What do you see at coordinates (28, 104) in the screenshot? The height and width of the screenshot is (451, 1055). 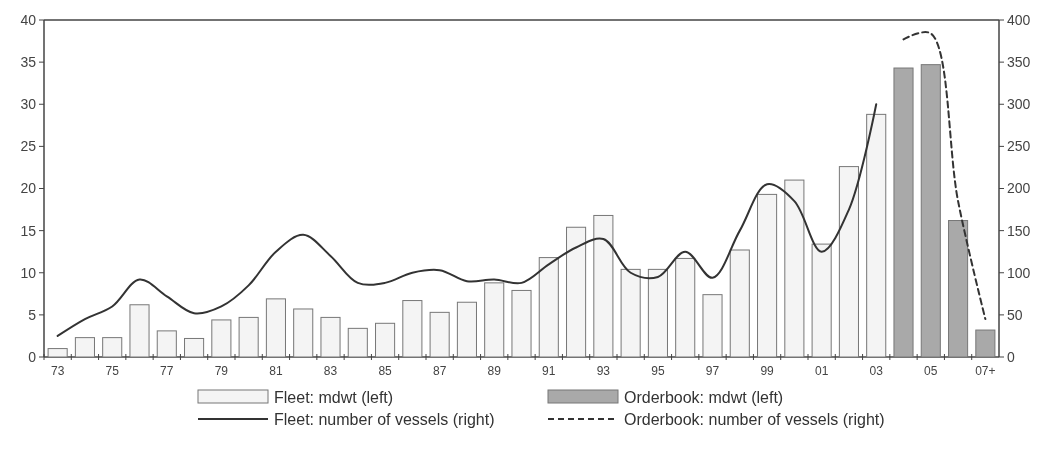 I see `y-tick-label: 30` at bounding box center [28, 104].